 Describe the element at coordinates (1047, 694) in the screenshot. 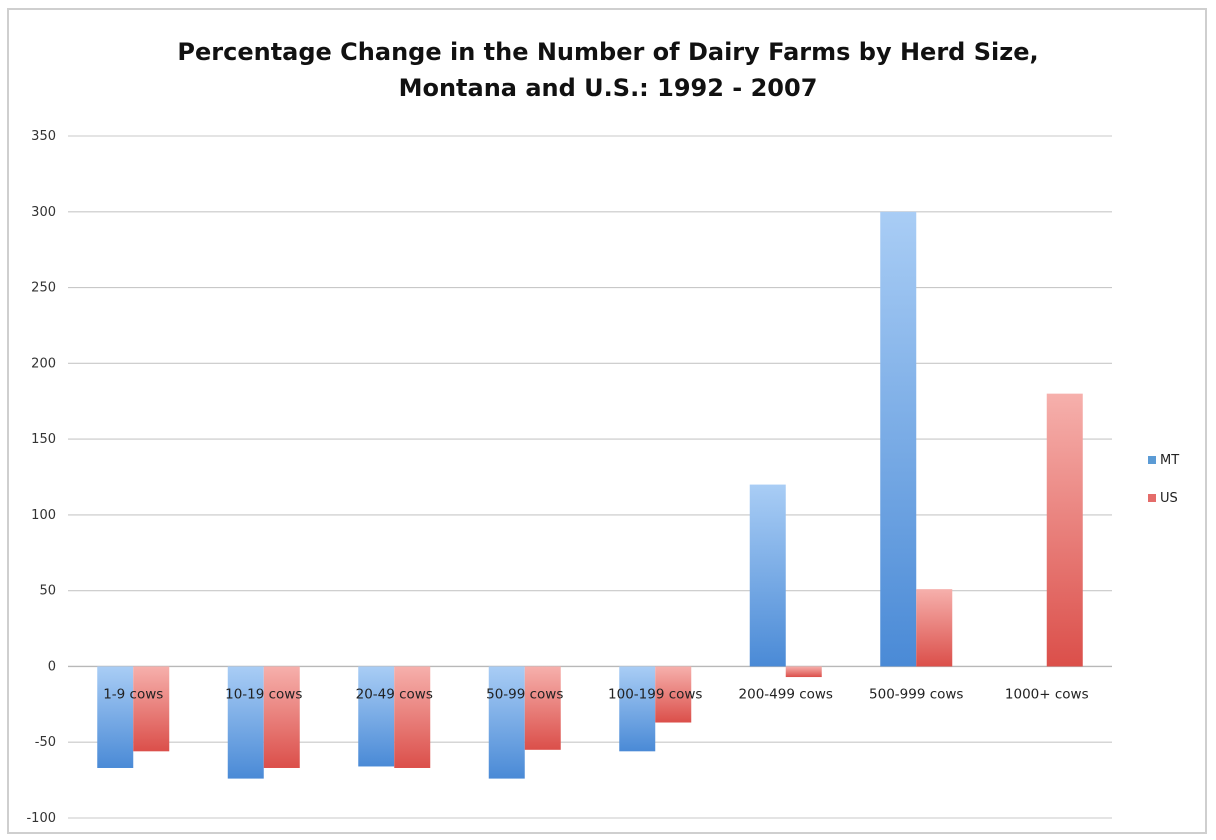

I see `x-tick-label: 1000+ cows` at that location.